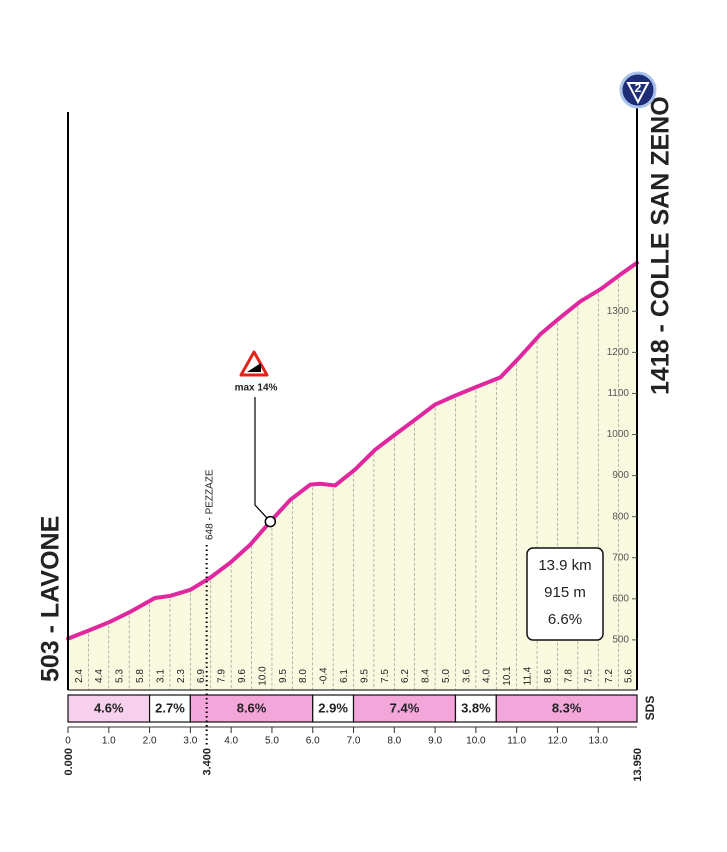  What do you see at coordinates (181, 676) in the screenshot?
I see `gradient-label: 2.3` at bounding box center [181, 676].